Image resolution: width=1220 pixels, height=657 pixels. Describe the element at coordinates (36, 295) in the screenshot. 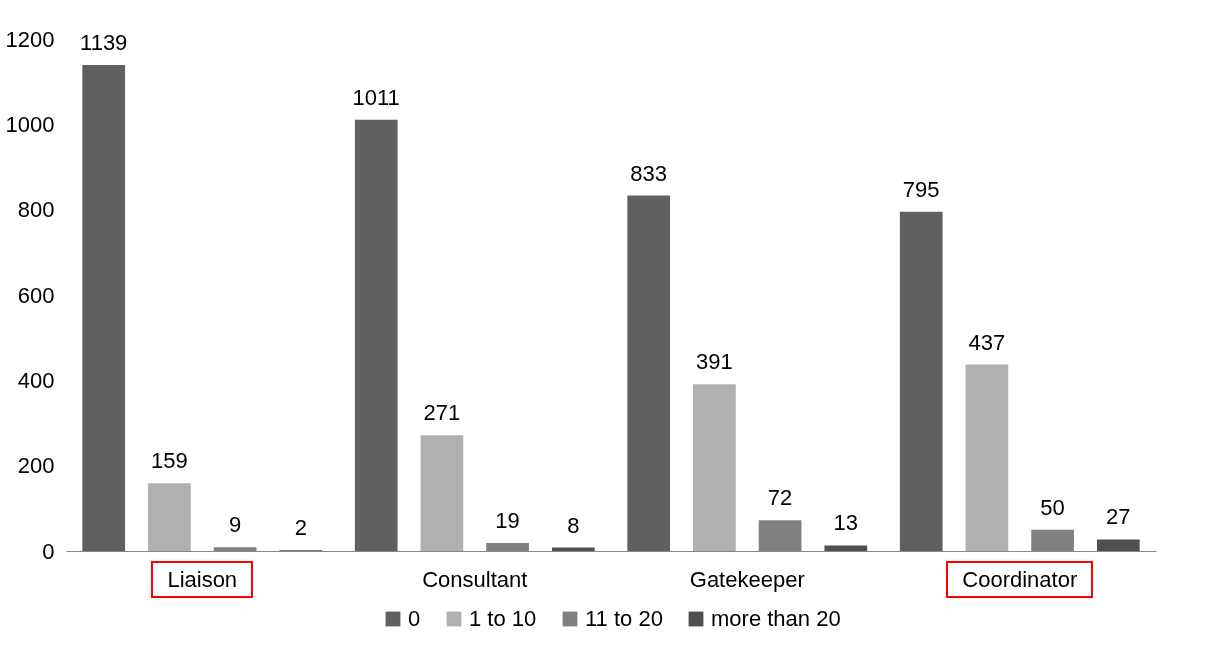

I see `y-tick-label: 600` at that location.